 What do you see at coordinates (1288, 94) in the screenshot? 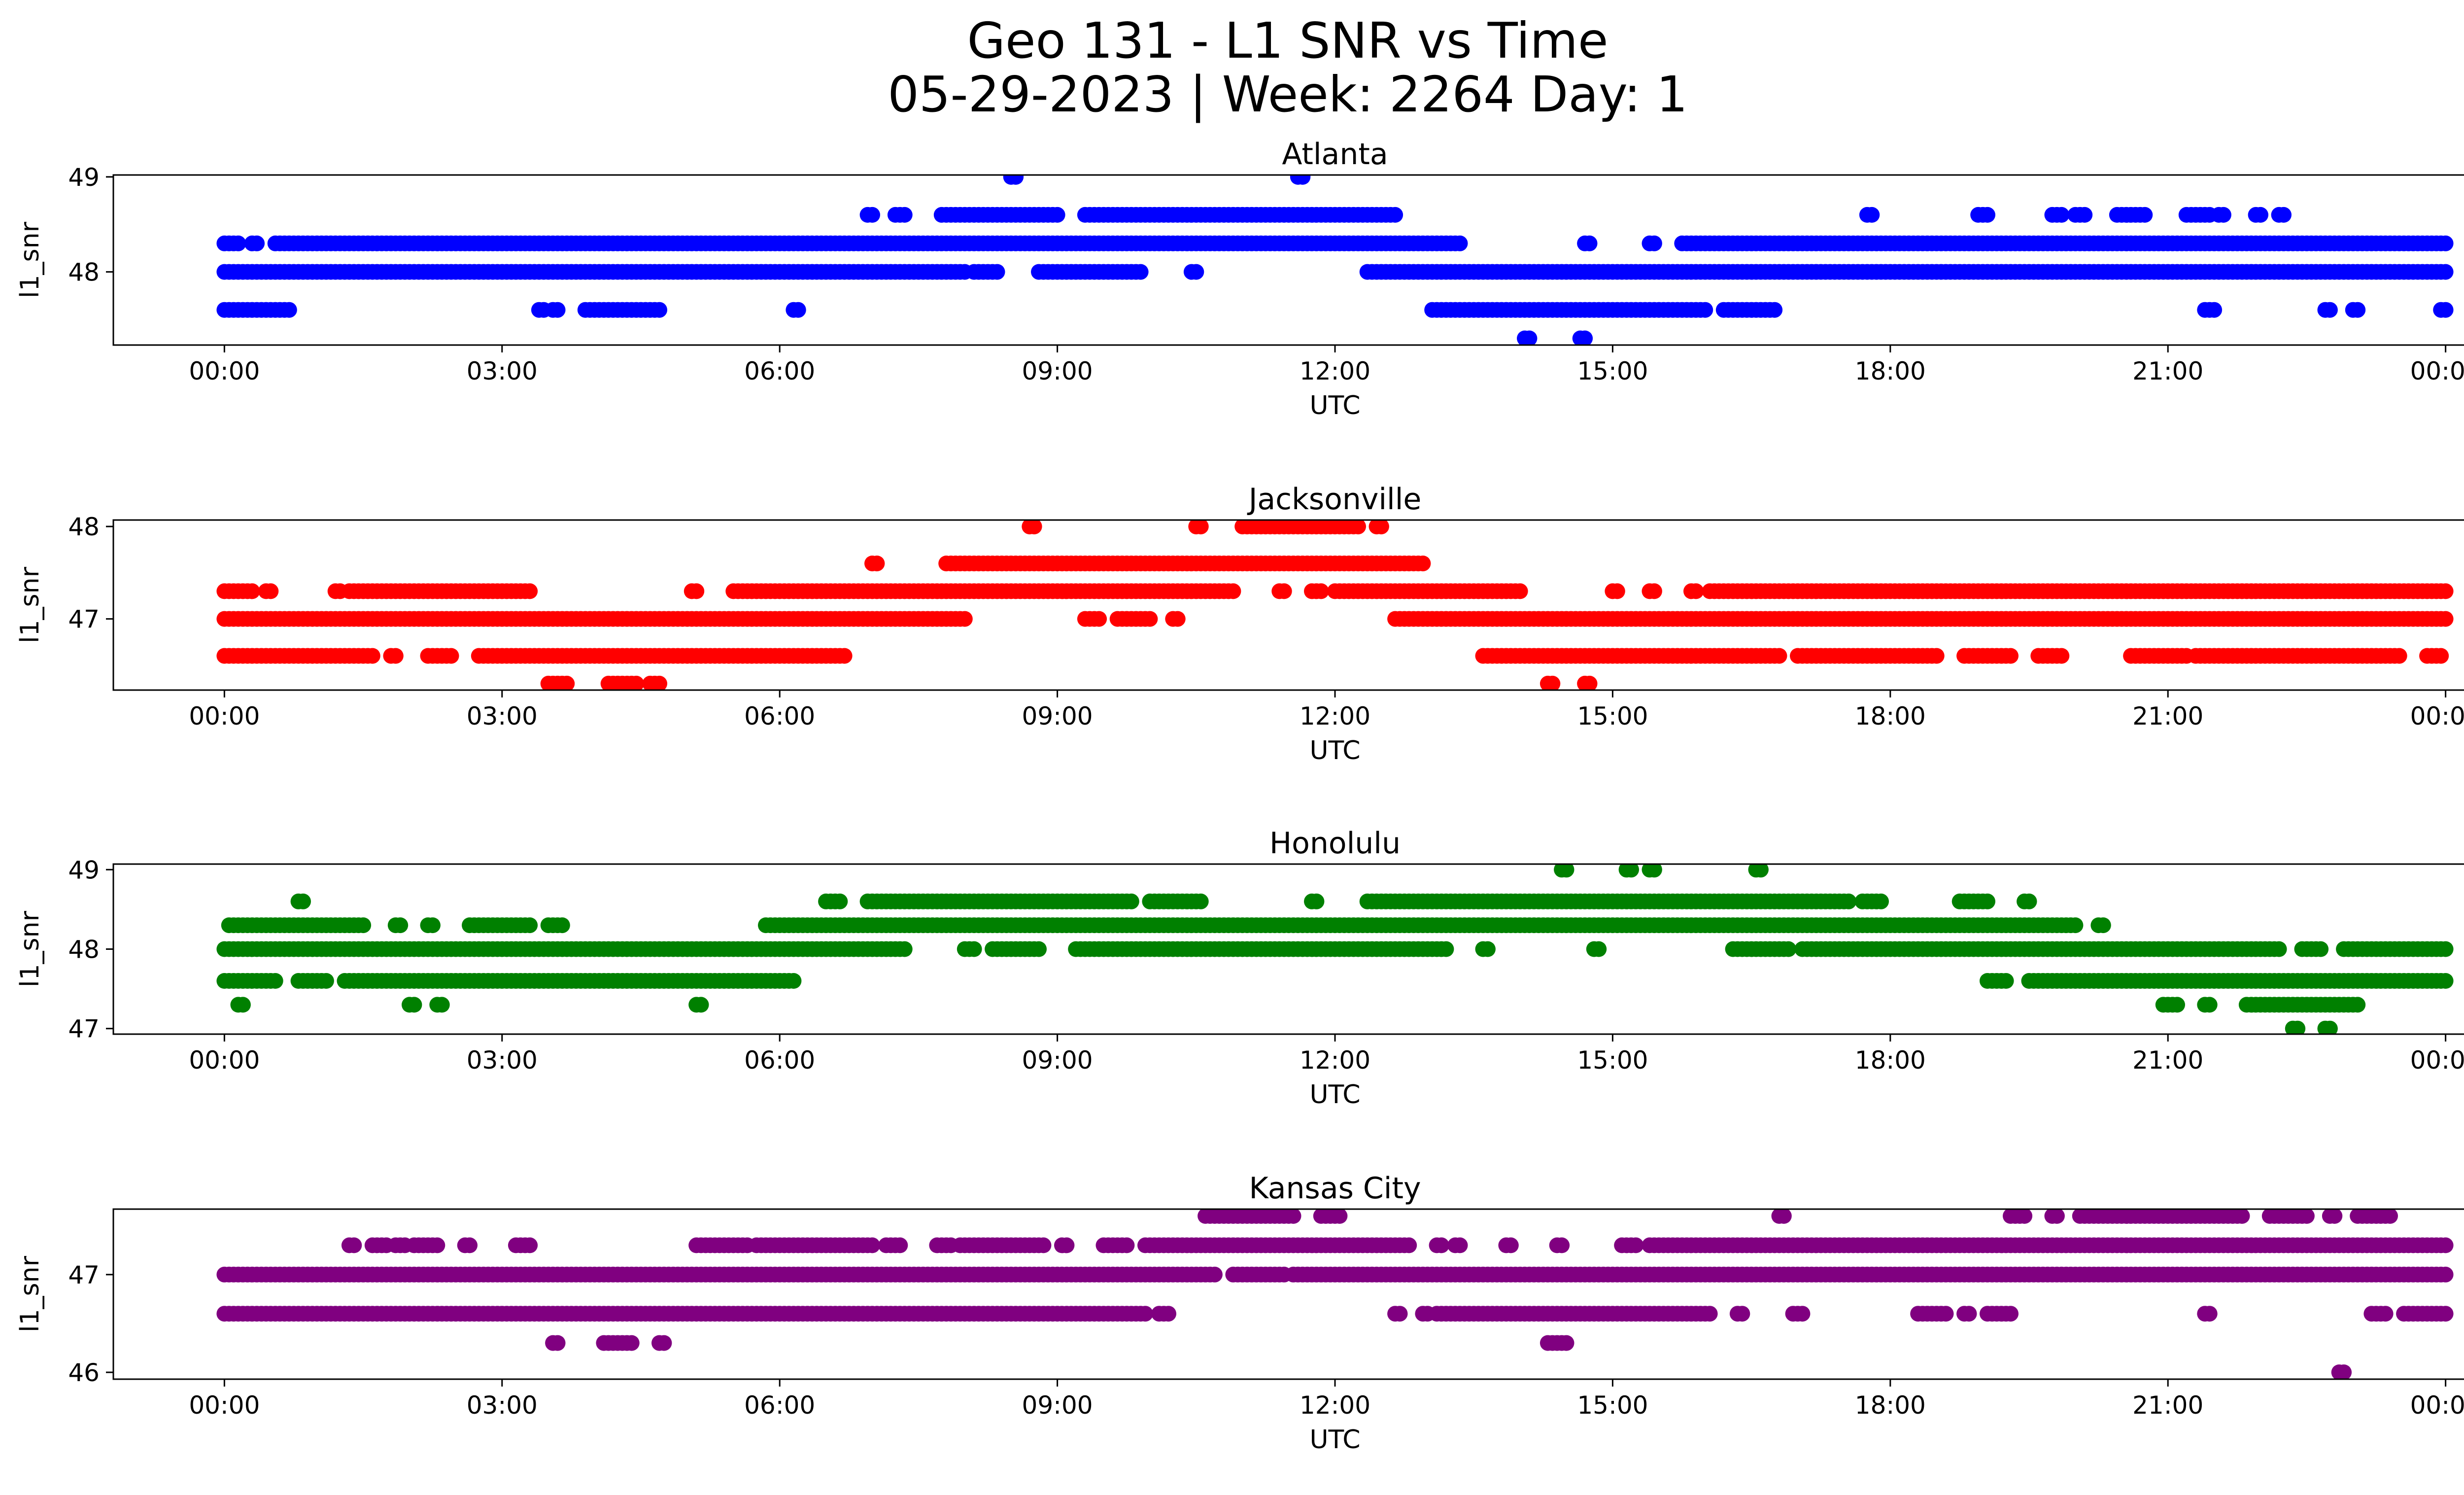
I see `figure-title-line2: 05-29-2023 | Week: 2264 Day: 1` at bounding box center [1288, 94].